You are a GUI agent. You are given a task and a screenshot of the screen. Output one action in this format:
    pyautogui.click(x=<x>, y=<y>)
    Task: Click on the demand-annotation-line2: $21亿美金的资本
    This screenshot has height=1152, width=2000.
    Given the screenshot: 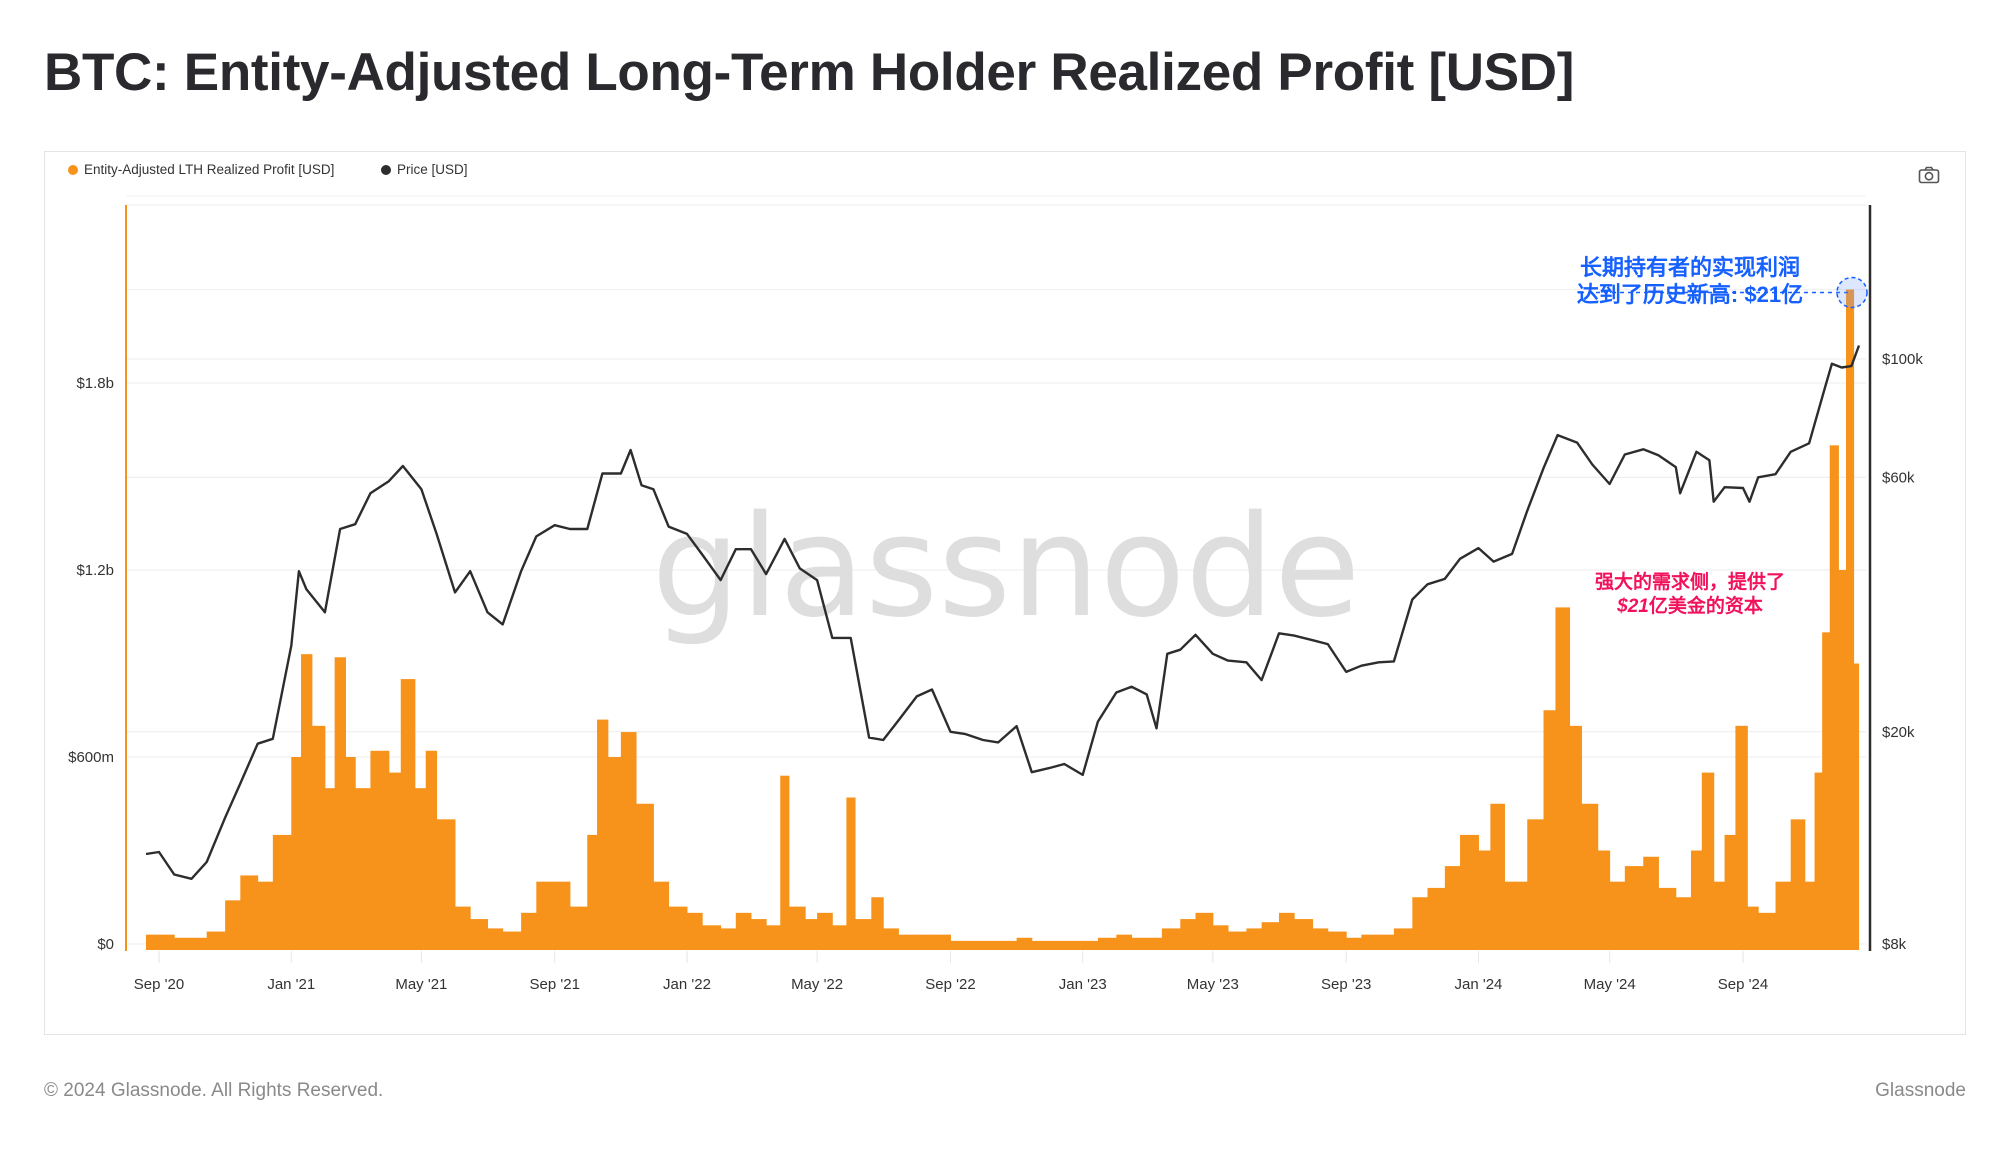 What is the action you would take?
    pyautogui.click(x=1690, y=604)
    